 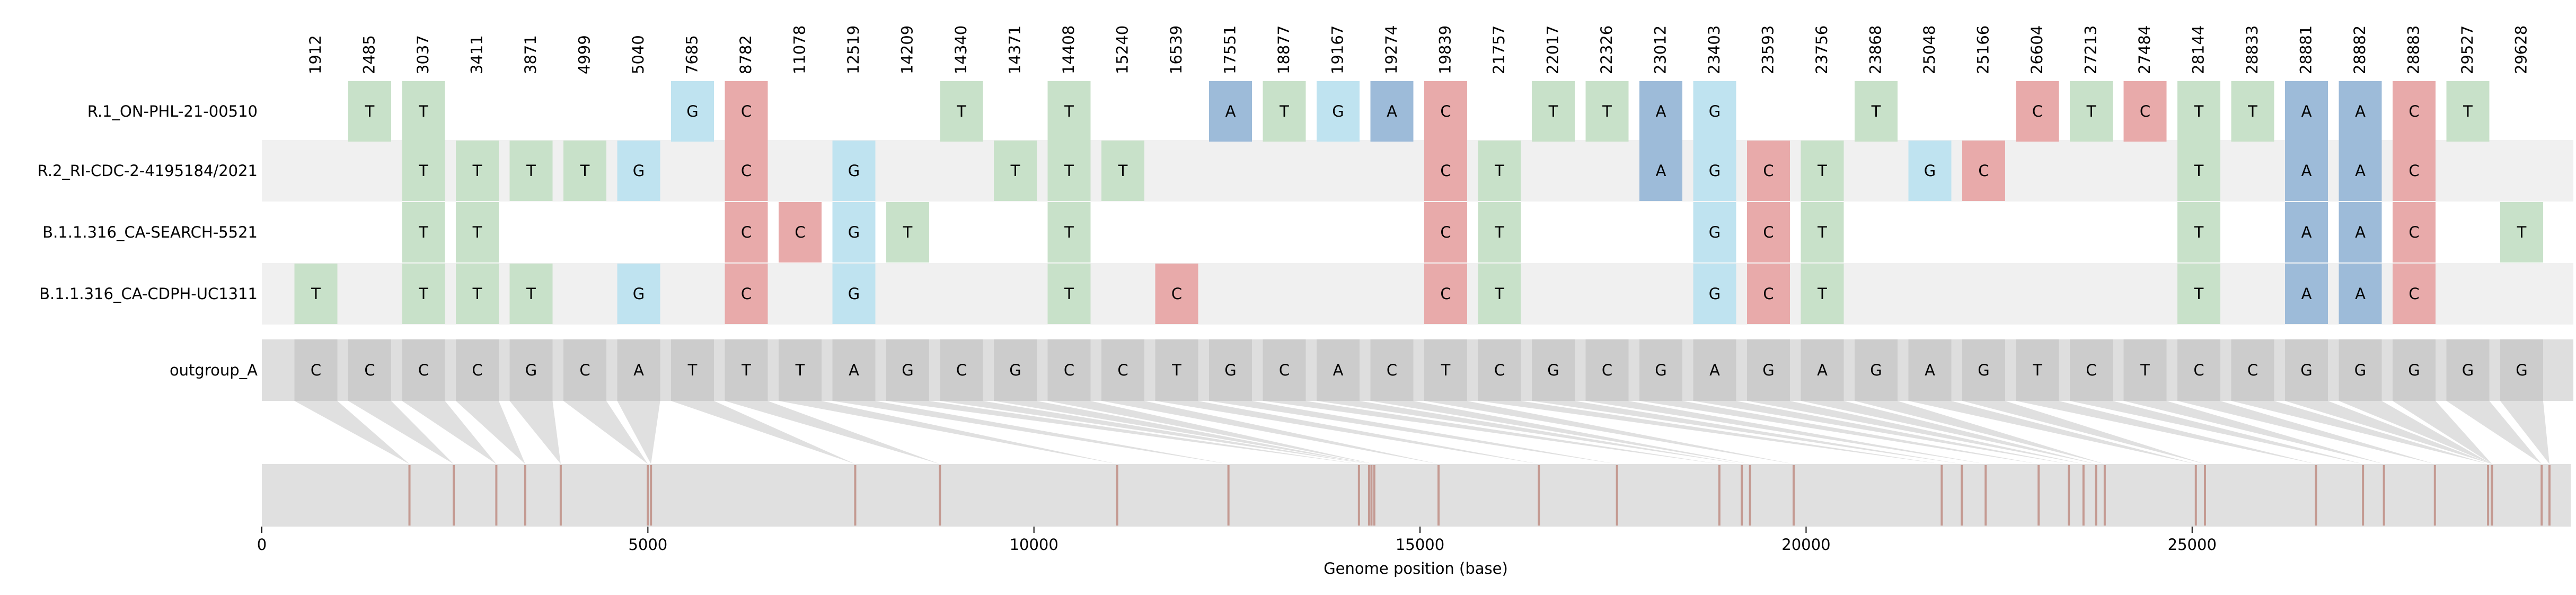 What do you see at coordinates (2192, 545) in the screenshot?
I see `x-tick-label: 25000` at bounding box center [2192, 545].